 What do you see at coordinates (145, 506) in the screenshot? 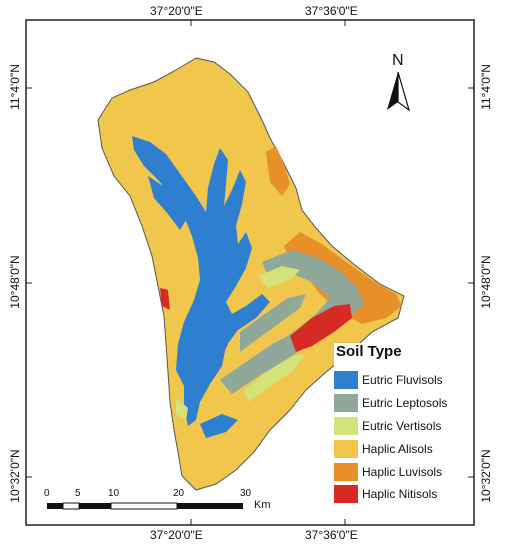
I see `scale-bar-segments` at bounding box center [145, 506].